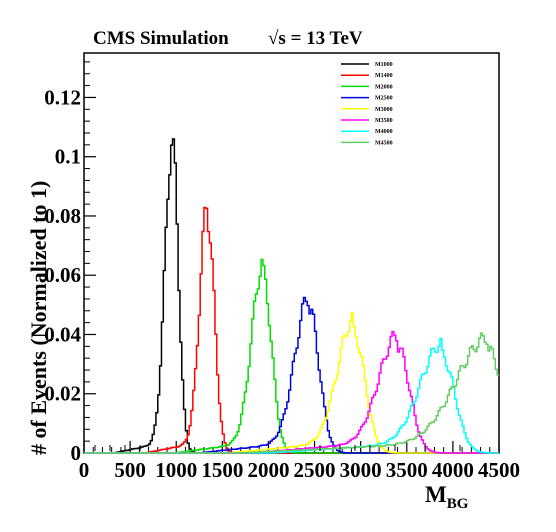 The width and height of the screenshot is (556, 532). I want to click on y-tick-label: 0.04, so click(62, 334).